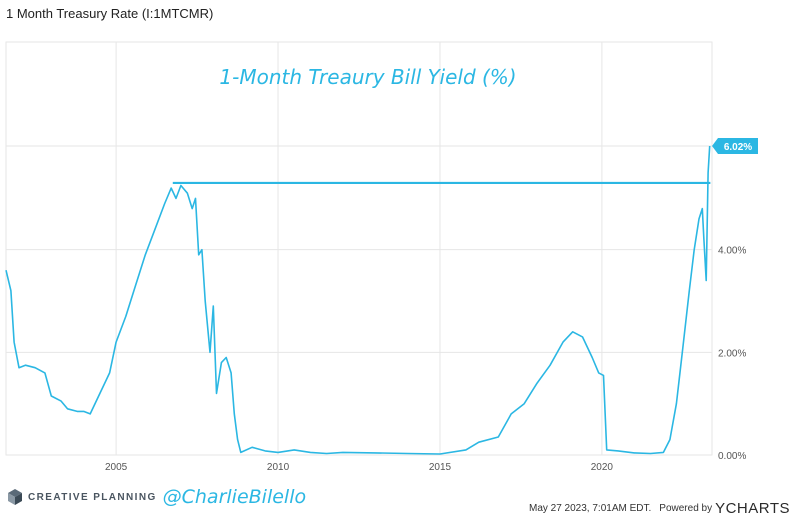  What do you see at coordinates (92, 497) in the screenshot?
I see `brand-name: CREATIVE PLANNING` at bounding box center [92, 497].